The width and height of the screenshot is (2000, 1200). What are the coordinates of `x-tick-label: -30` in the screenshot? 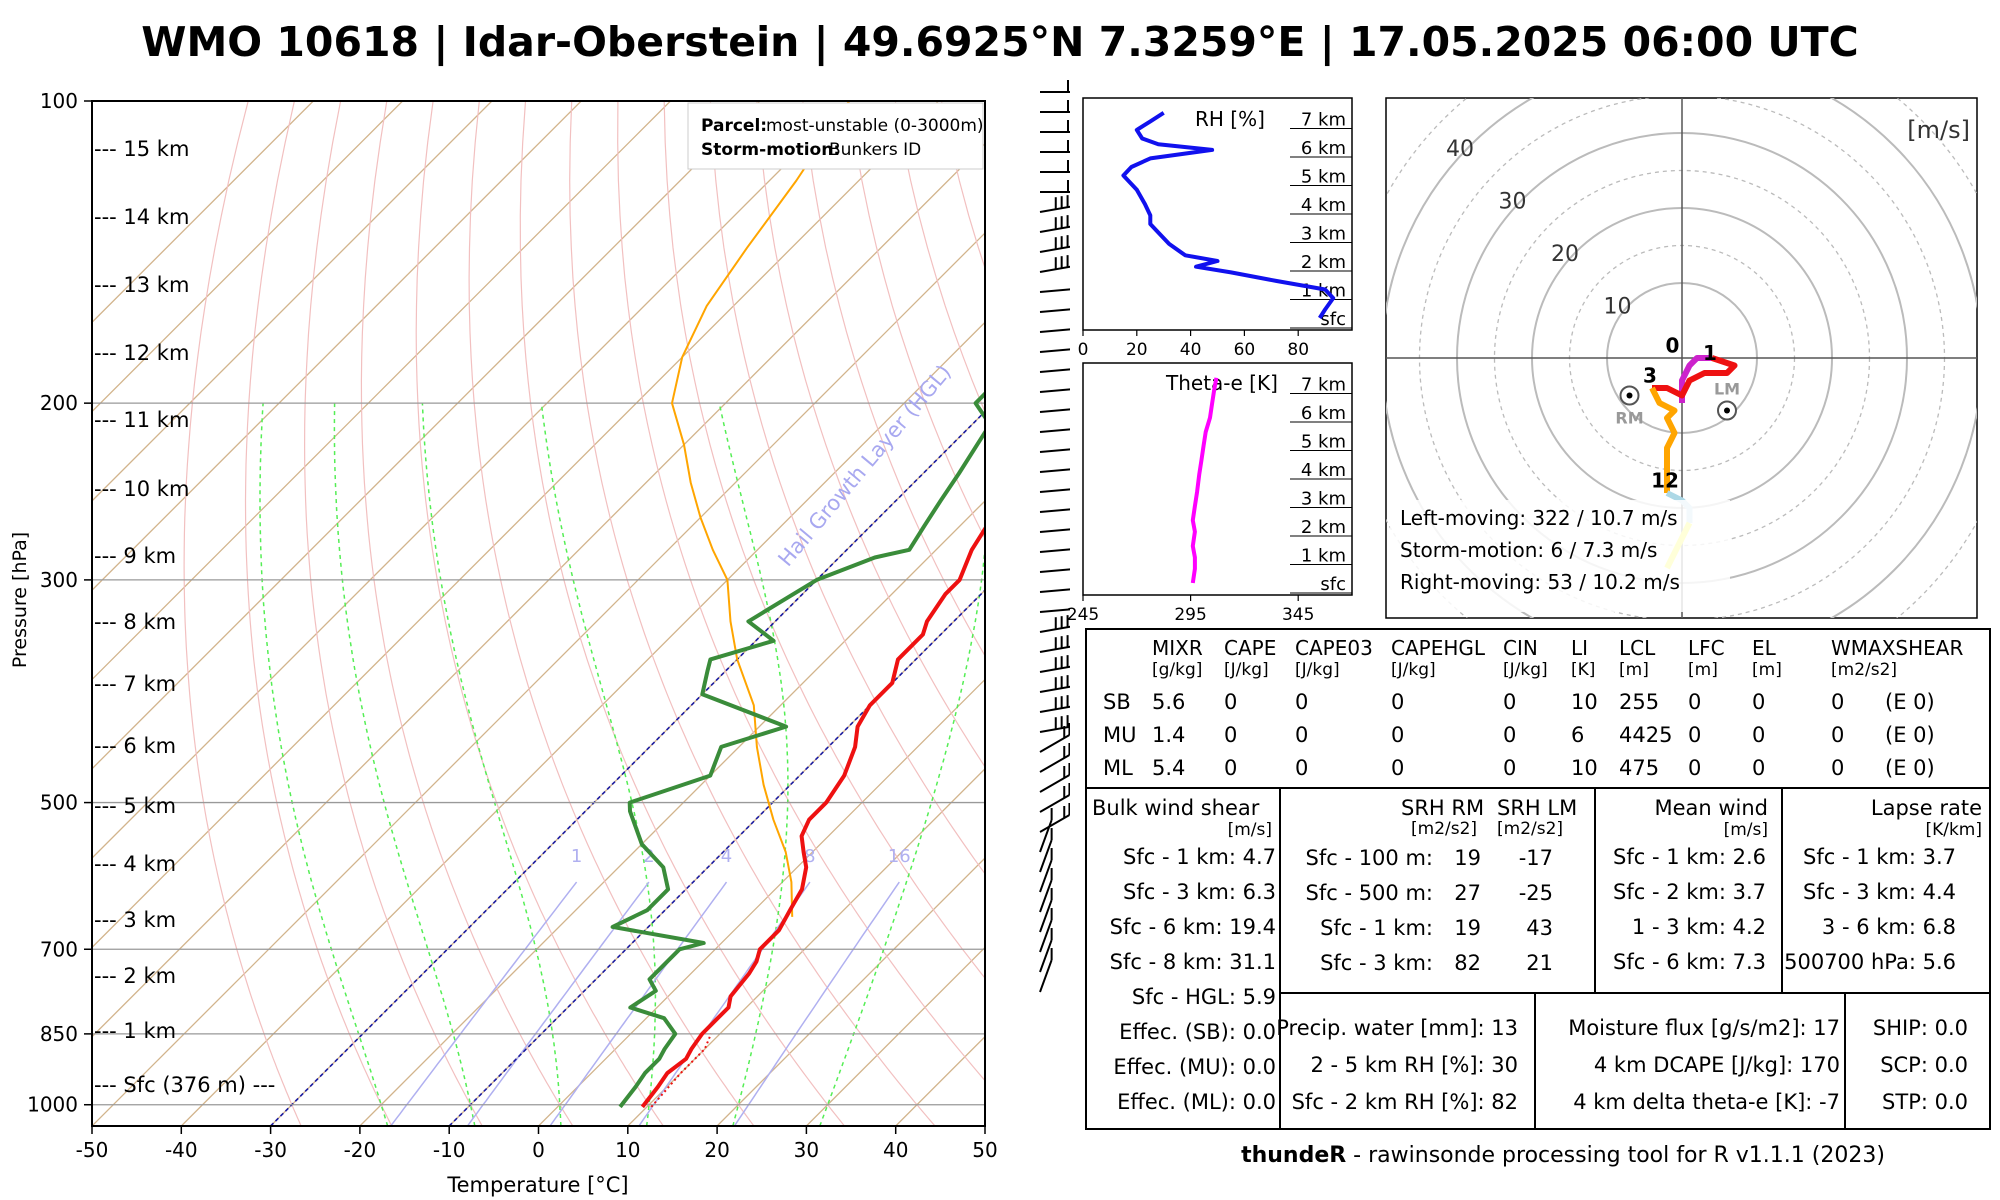 It's located at (270, 1150).